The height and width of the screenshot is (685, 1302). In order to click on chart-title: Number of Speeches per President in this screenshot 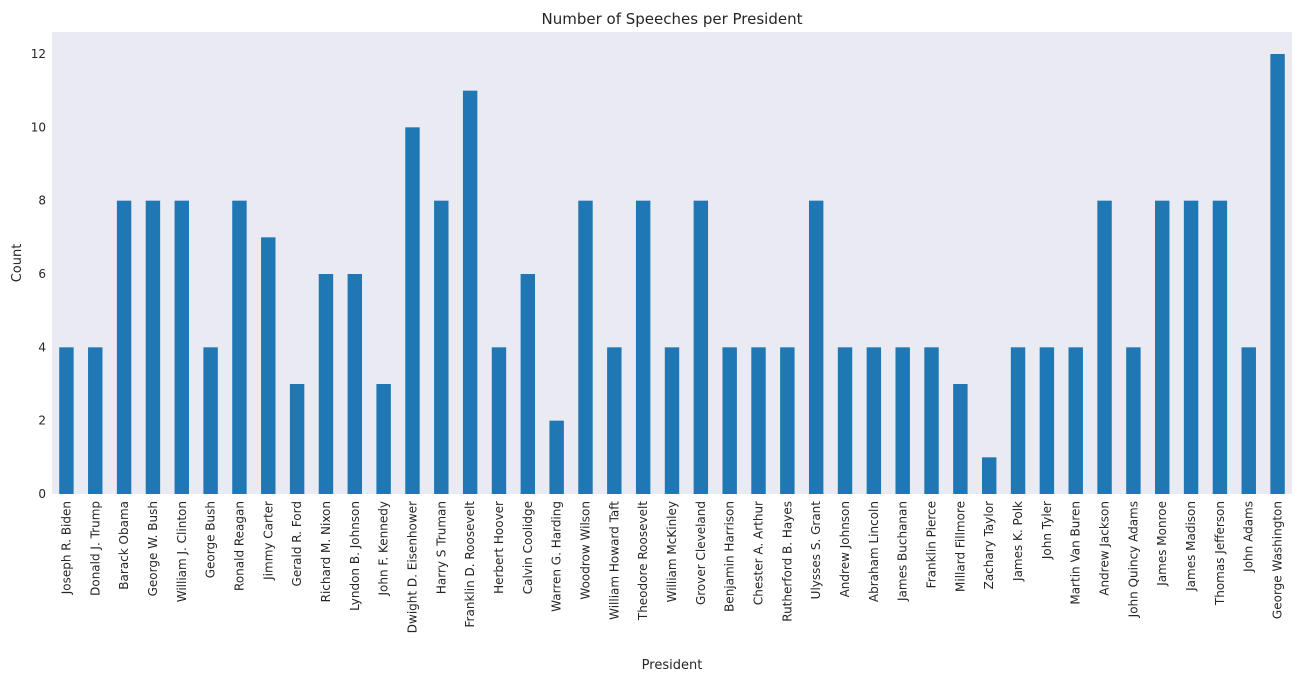, I will do `click(672, 19)`.